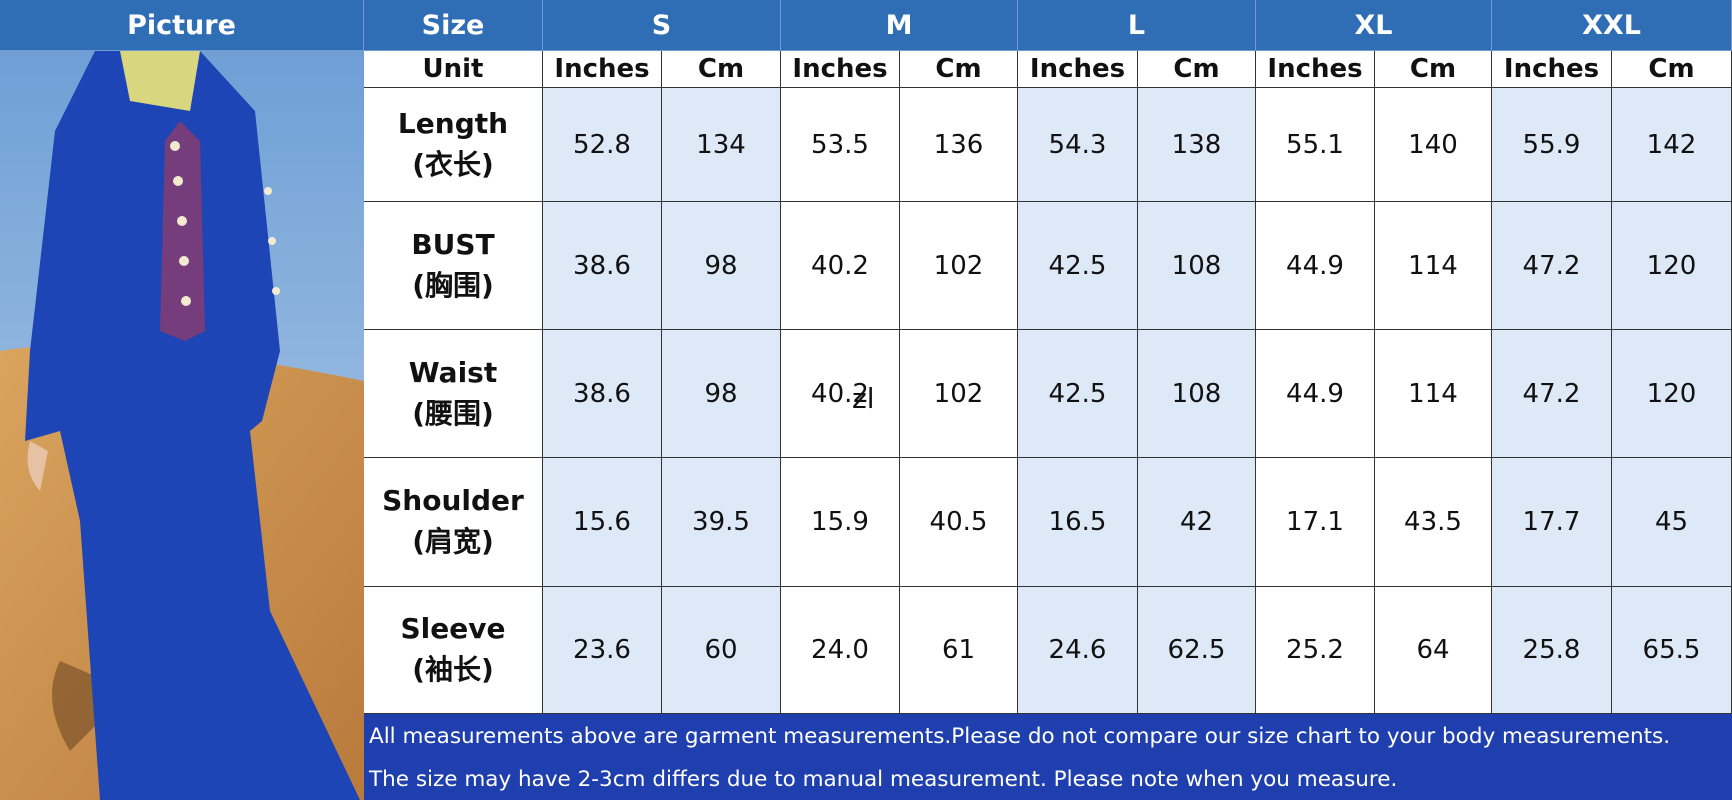  I want to click on cell-text: 62.5, so click(1196, 650).